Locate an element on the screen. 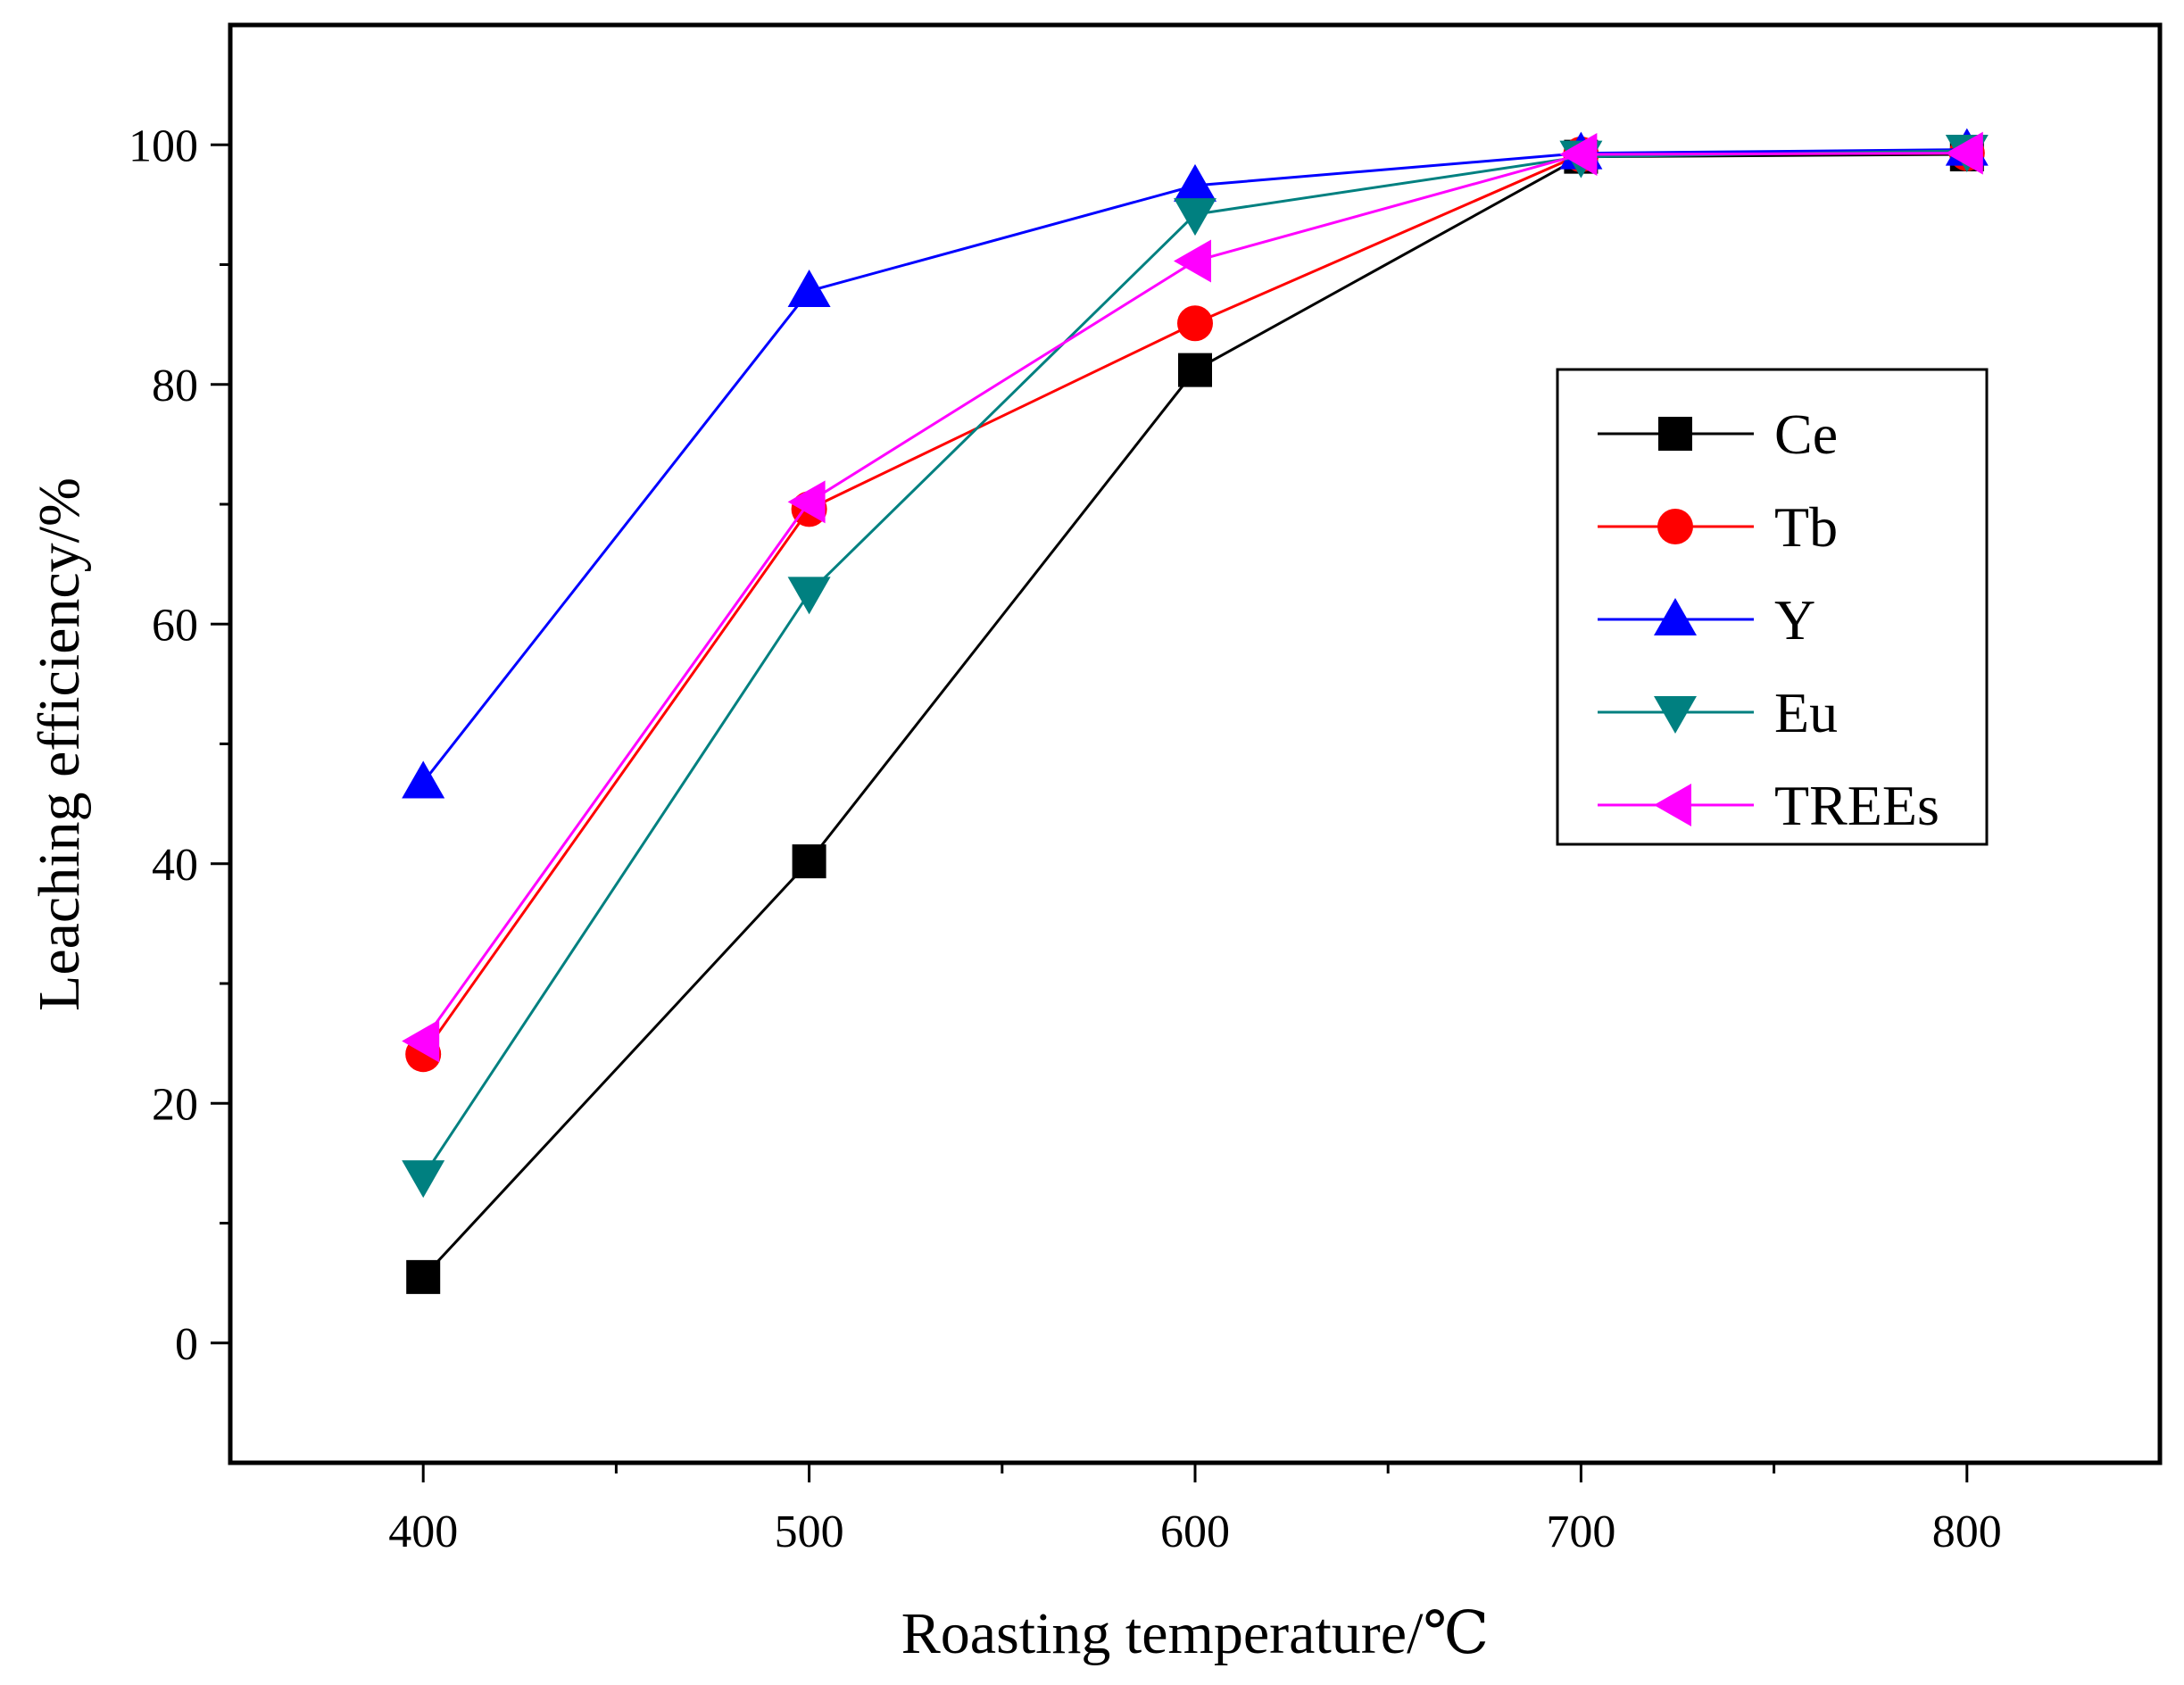 The width and height of the screenshot is (2184, 1685). legend-label-eu: Eu is located at coordinates (1806, 712).